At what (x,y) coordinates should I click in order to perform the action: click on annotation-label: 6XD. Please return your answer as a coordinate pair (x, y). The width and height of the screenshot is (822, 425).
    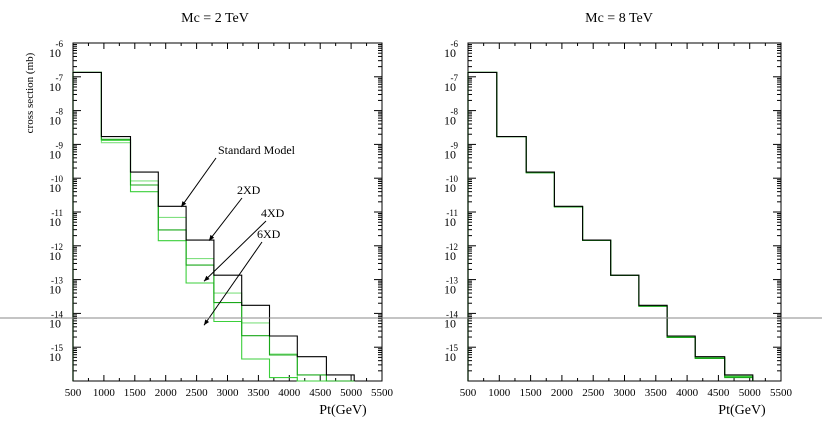
    Looking at the image, I should click on (269, 234).